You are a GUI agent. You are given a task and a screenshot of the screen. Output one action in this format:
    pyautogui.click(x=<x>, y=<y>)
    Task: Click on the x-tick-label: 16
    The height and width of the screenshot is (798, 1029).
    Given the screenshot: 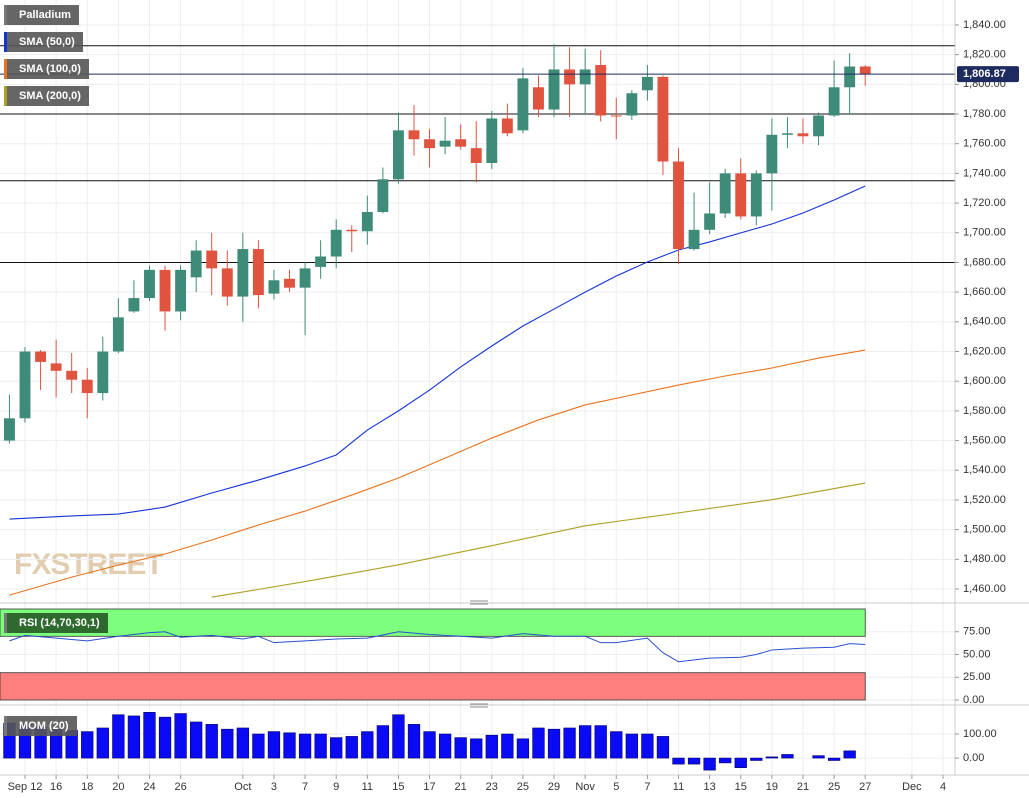 What is the action you would take?
    pyautogui.click(x=56, y=787)
    